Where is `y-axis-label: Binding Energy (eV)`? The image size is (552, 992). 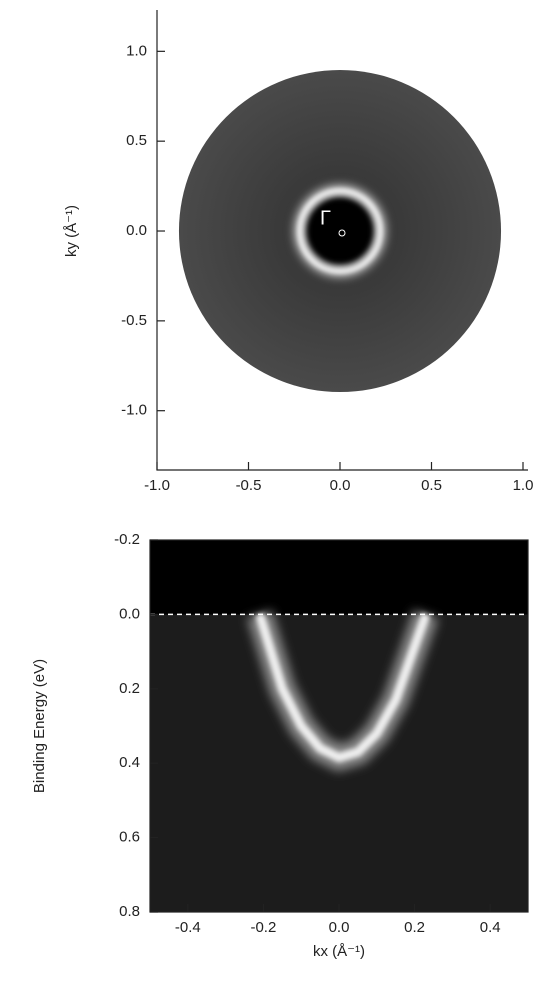 y-axis-label: Binding Energy (eV) is located at coordinates (39, 726).